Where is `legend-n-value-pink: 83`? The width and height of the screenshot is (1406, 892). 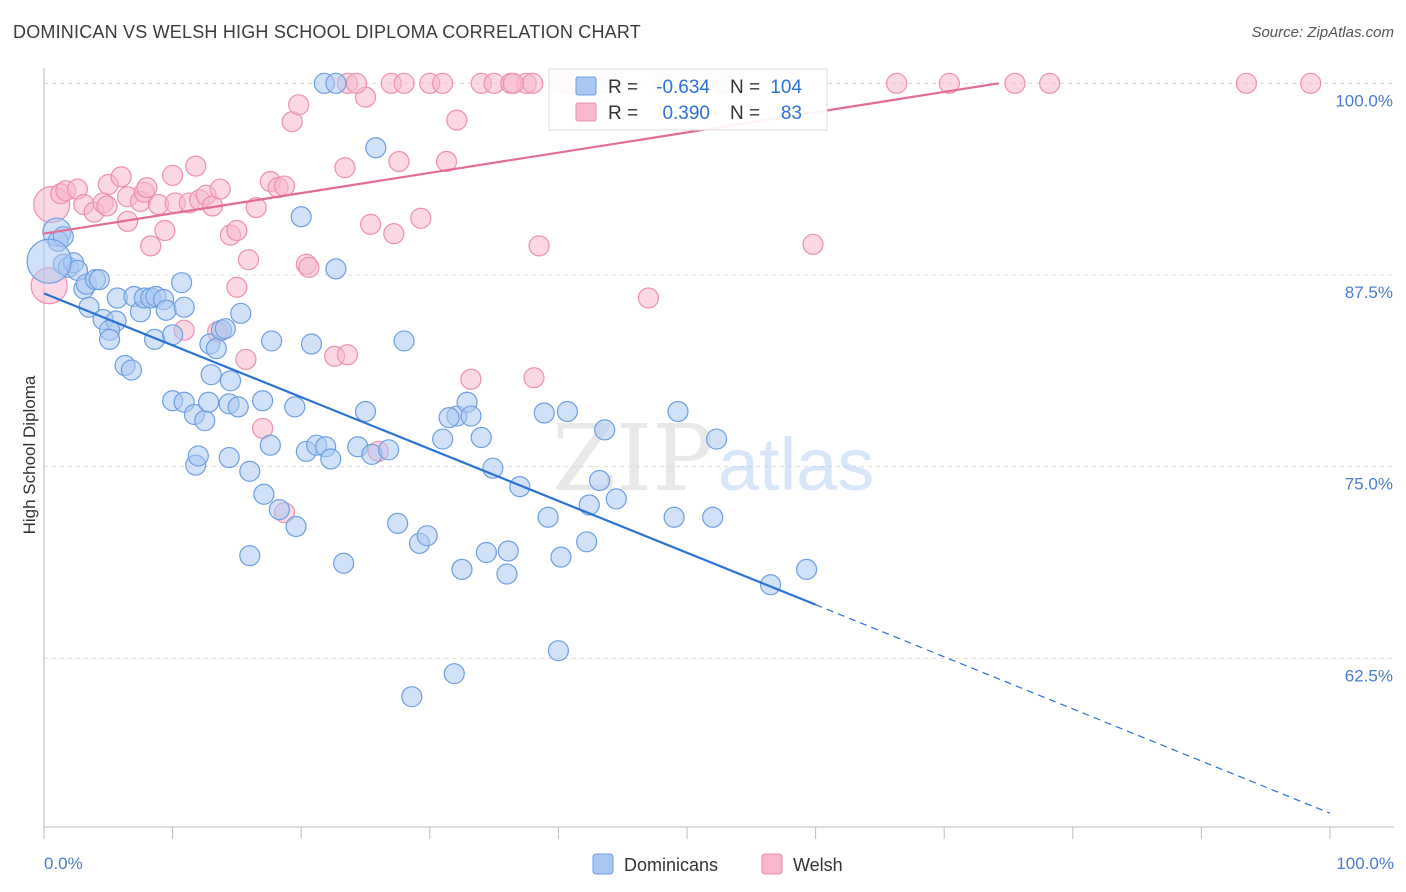 legend-n-value-pink: 83 is located at coordinates (791, 113).